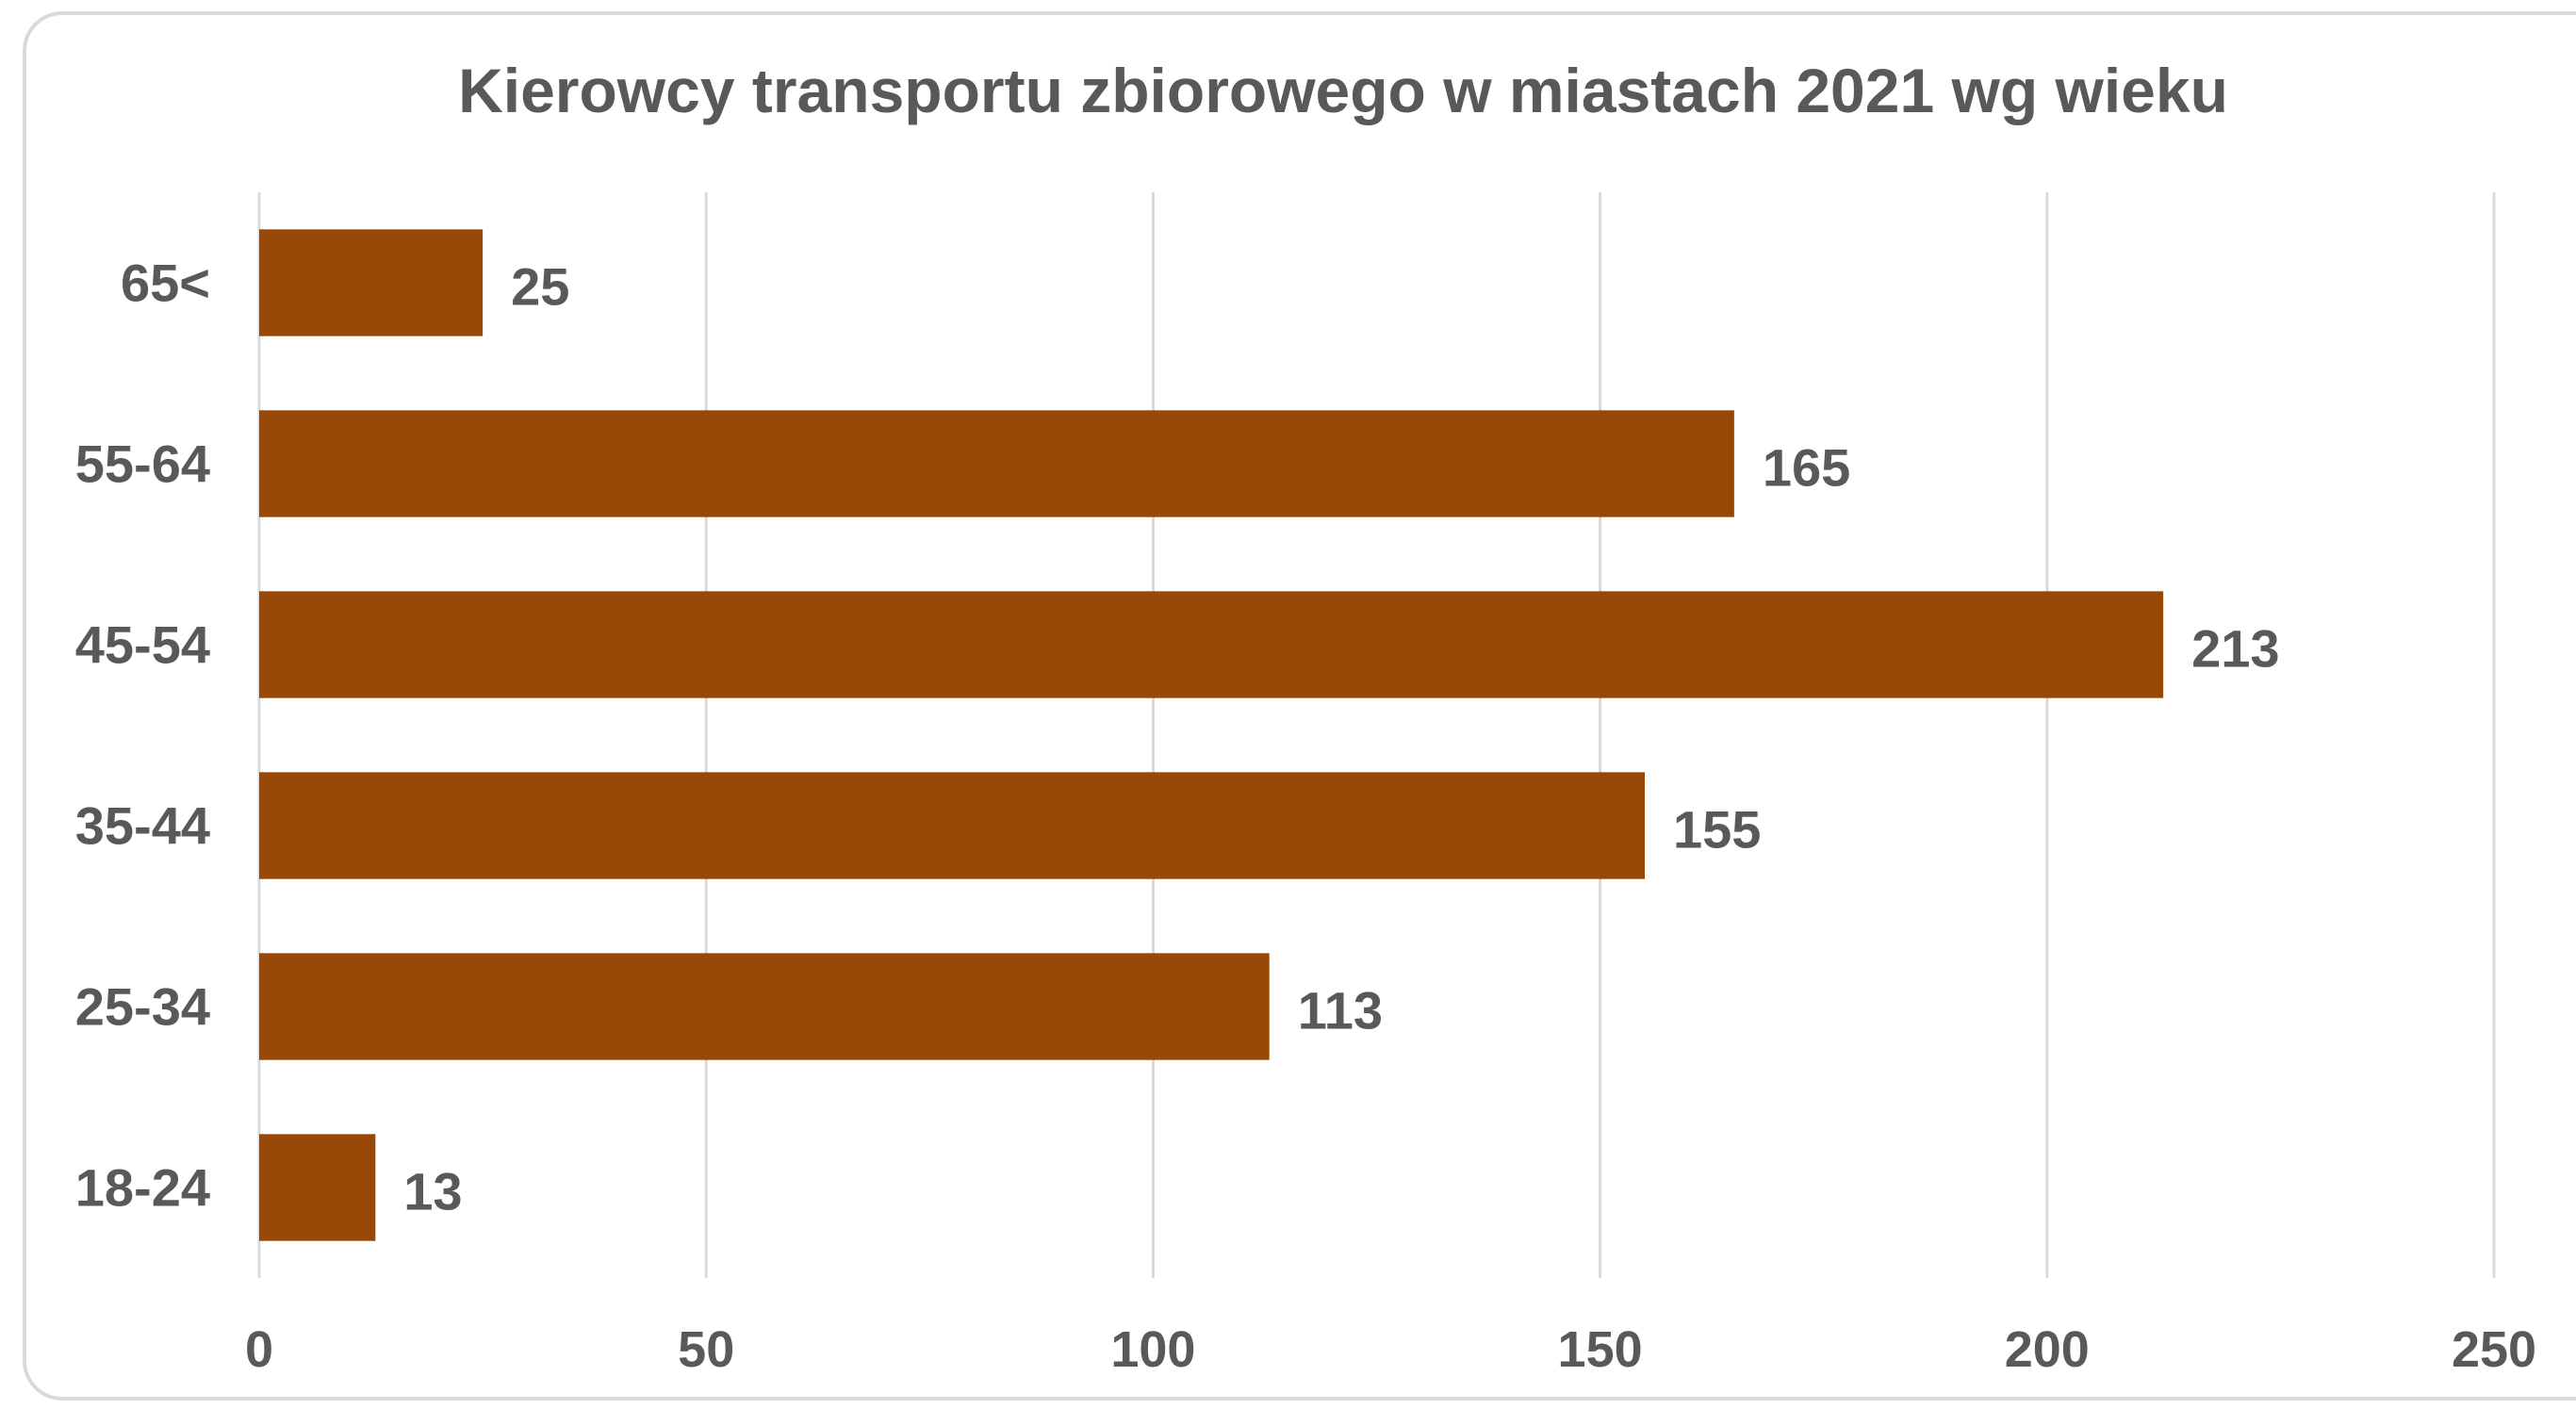 Image resolution: width=2576 pixels, height=1409 pixels. Describe the element at coordinates (142, 1007) in the screenshot. I see `y-tick-label: 25-34` at that location.